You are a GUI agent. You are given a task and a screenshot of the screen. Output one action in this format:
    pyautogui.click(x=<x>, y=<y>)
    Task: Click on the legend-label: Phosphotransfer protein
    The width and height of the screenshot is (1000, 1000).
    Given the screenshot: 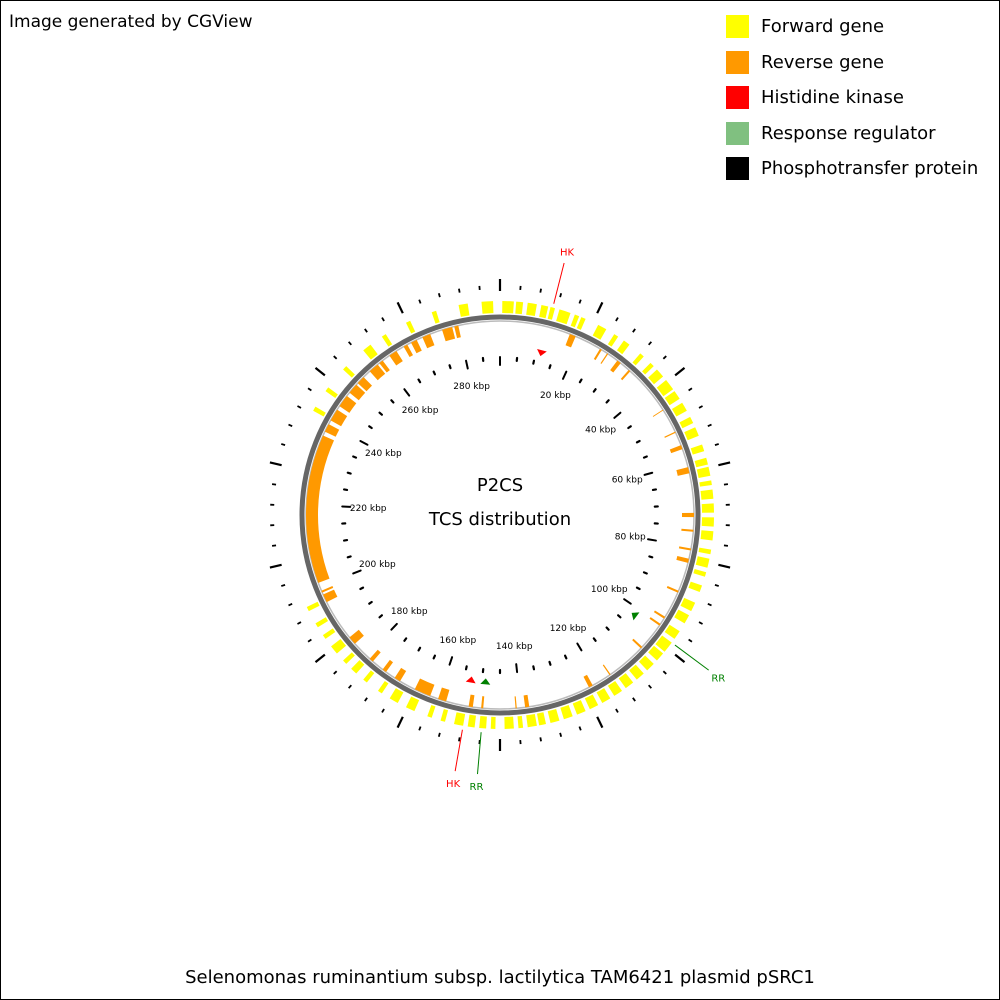 What is the action you would take?
    pyautogui.click(x=870, y=169)
    